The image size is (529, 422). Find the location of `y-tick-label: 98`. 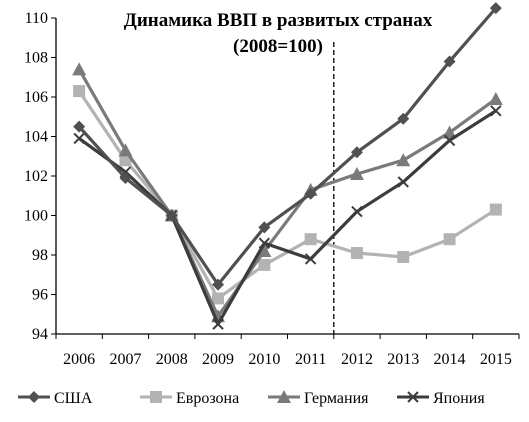

y-tick-label: 98 is located at coordinates (40, 255).